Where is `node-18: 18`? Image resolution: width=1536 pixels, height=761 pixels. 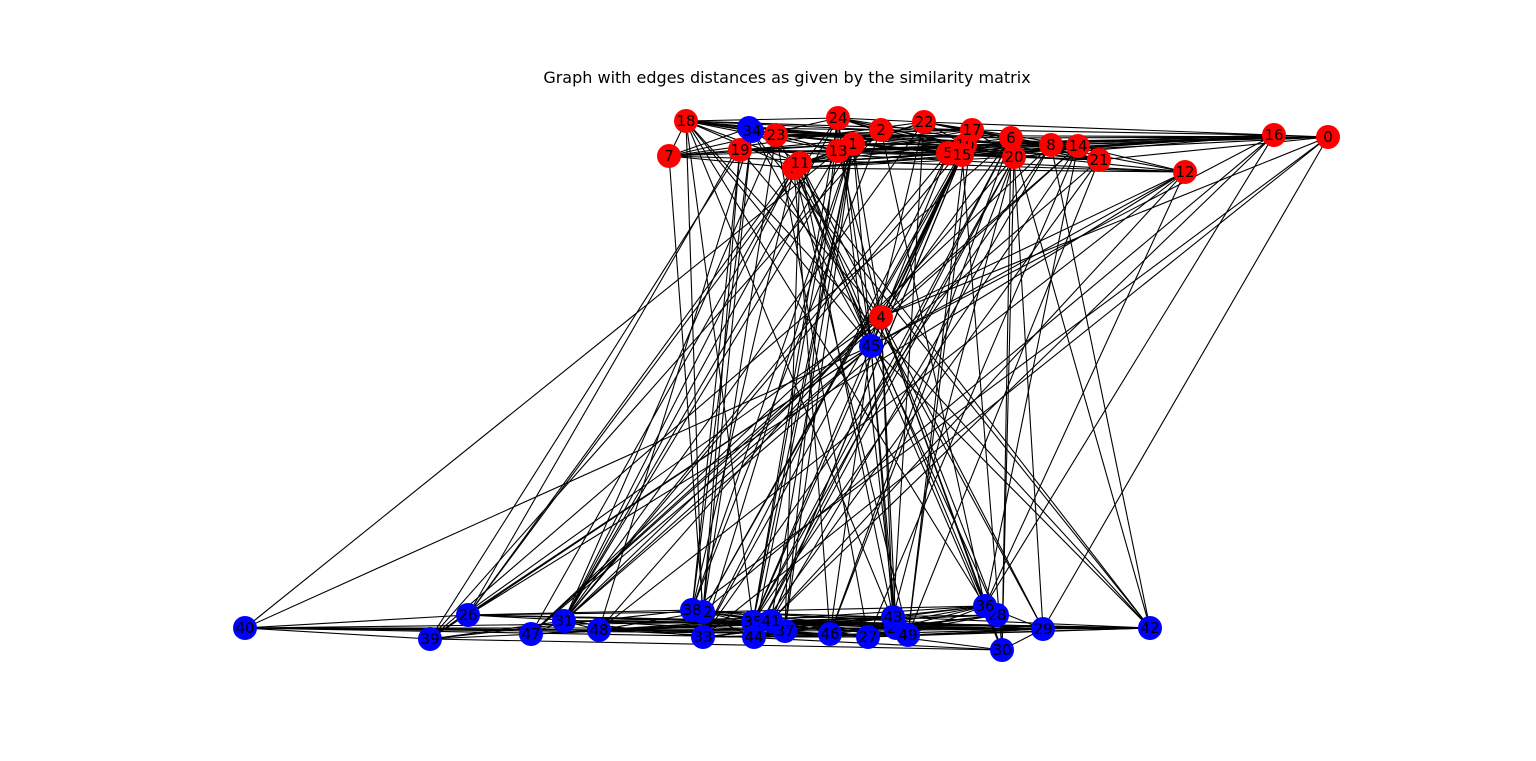 node-18: 18 is located at coordinates (686, 121).